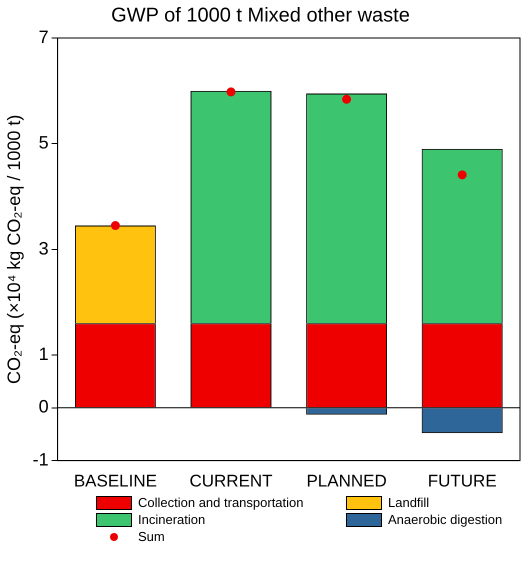 This screenshot has width=525, height=567. Describe the element at coordinates (14, 249) in the screenshot. I see `y-axis-title: CO₂-eq (×10⁴ kg CO₂-eq / 1000 t)` at that location.